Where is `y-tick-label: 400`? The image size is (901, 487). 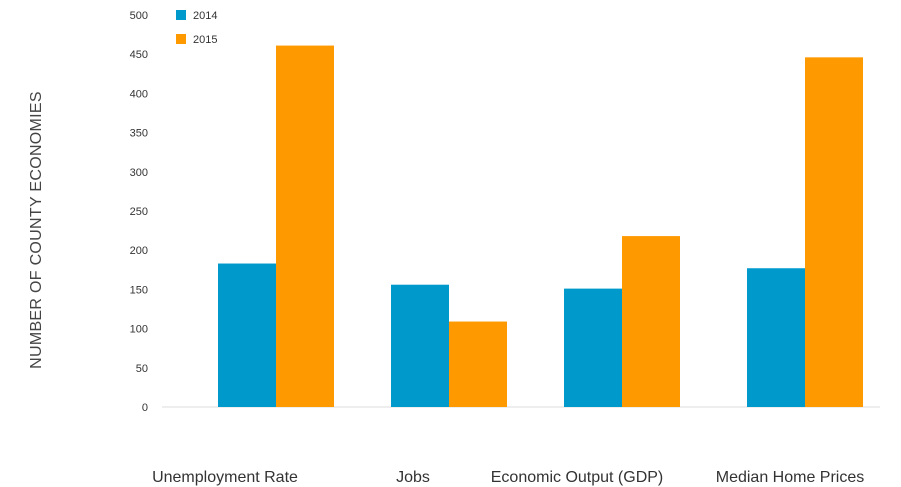 y-tick-label: 400 is located at coordinates (139, 94).